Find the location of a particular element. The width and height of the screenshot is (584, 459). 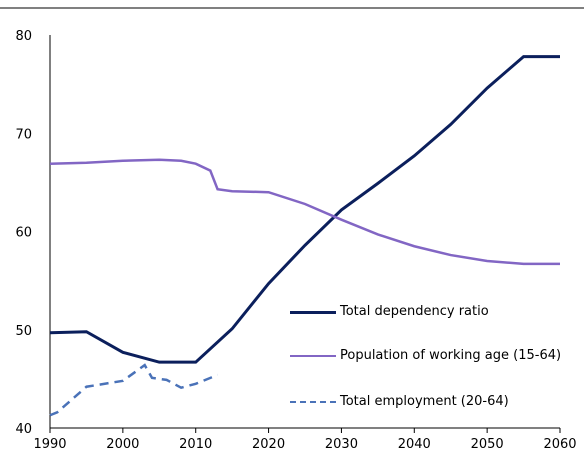

series-line is located at coordinates (134, 390).